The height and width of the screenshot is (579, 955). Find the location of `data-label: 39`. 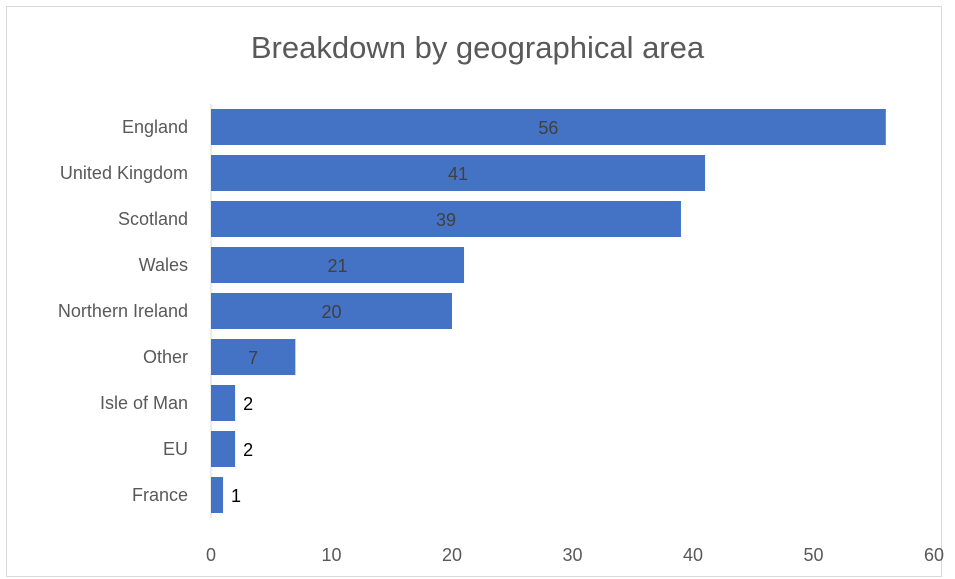

data-label: 39 is located at coordinates (446, 220).